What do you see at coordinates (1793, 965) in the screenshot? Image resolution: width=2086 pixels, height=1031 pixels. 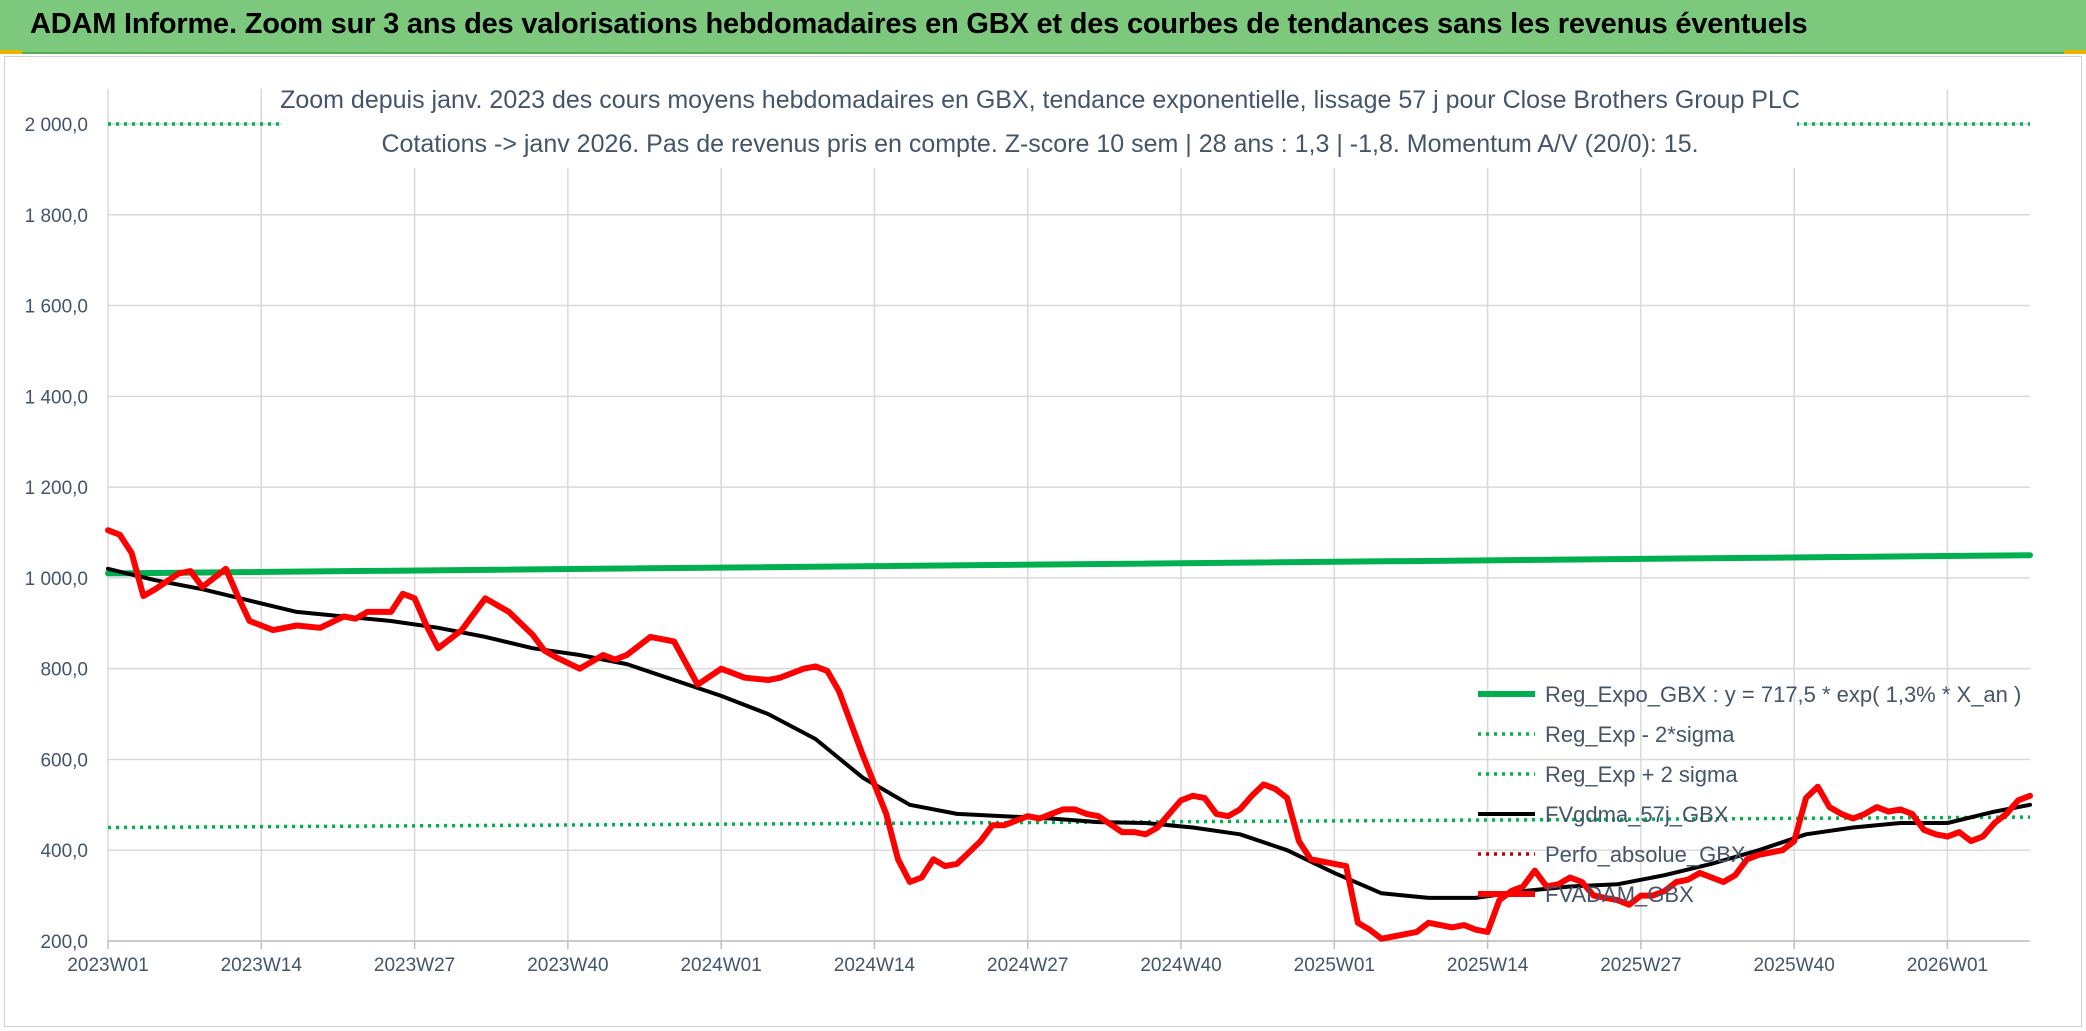 I see `x-tick-label: 2025W40` at bounding box center [1793, 965].